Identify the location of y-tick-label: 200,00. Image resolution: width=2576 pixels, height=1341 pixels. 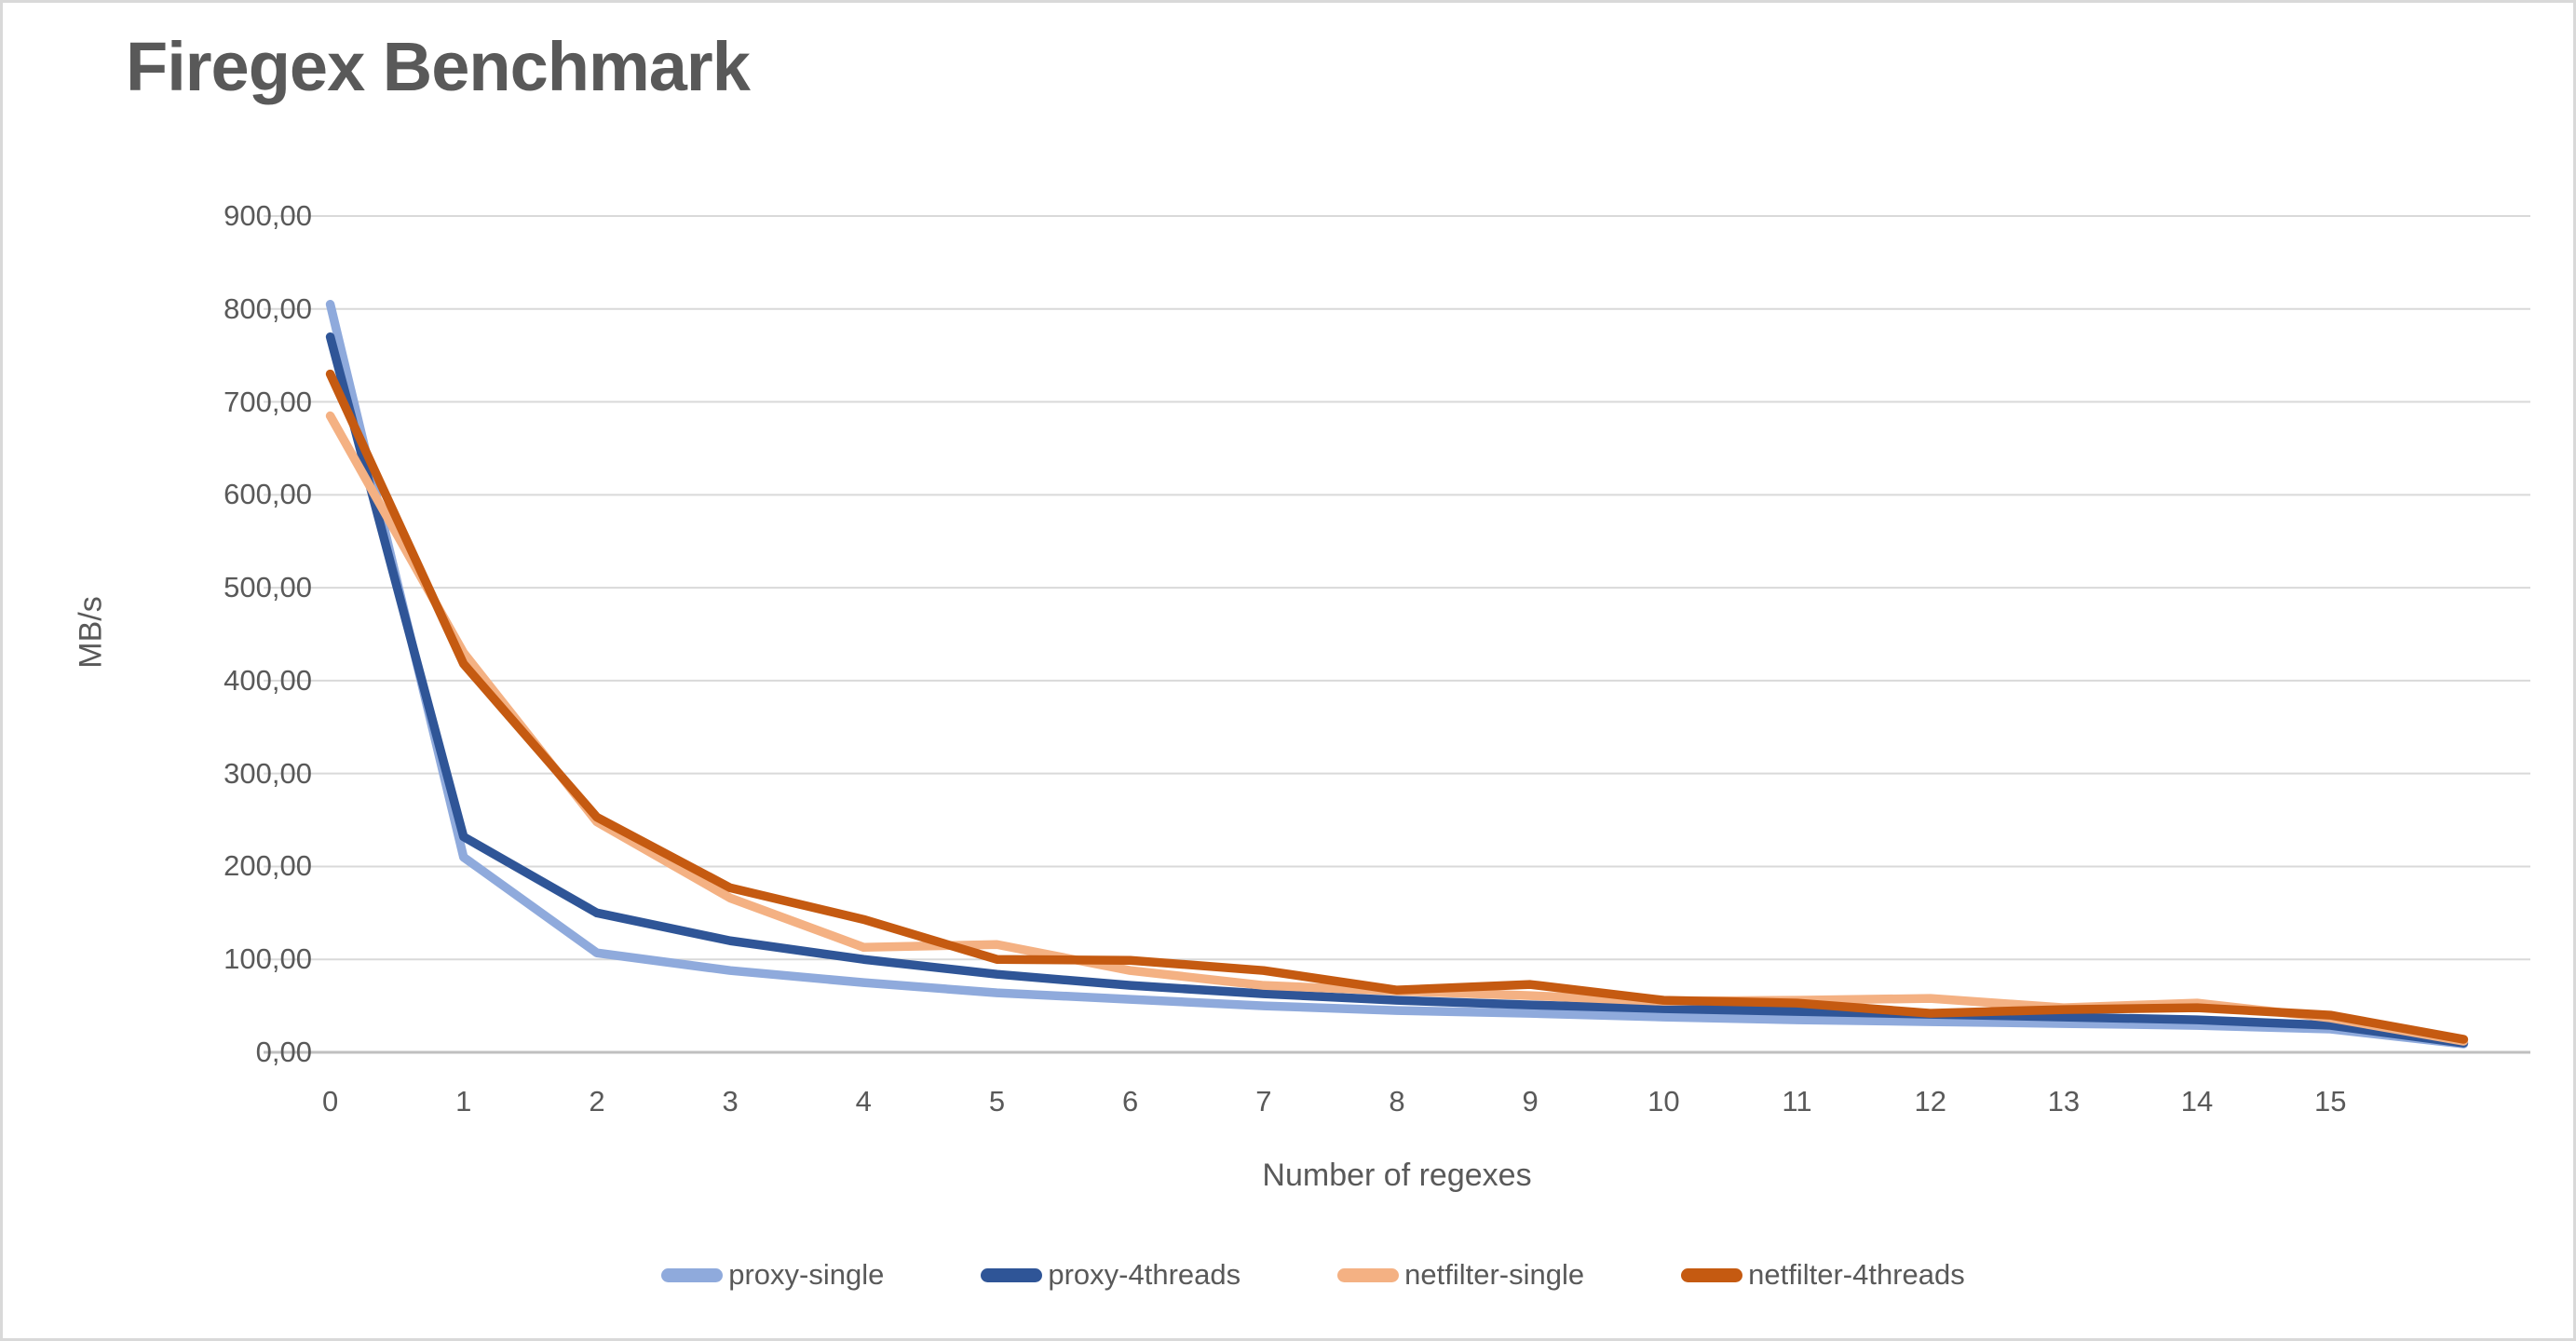
(268, 866).